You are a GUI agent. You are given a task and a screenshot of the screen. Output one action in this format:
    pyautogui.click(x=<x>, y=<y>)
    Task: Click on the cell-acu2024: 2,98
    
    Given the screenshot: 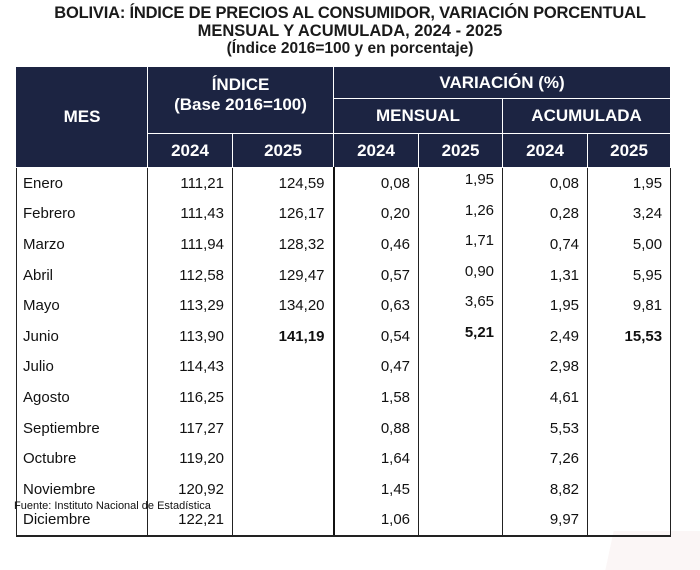 What is the action you would take?
    pyautogui.click(x=545, y=367)
    